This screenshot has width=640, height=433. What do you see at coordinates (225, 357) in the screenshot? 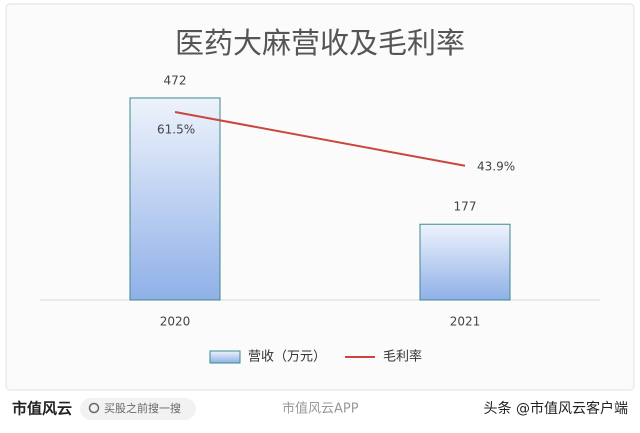
I see `legend-swatch` at bounding box center [225, 357].